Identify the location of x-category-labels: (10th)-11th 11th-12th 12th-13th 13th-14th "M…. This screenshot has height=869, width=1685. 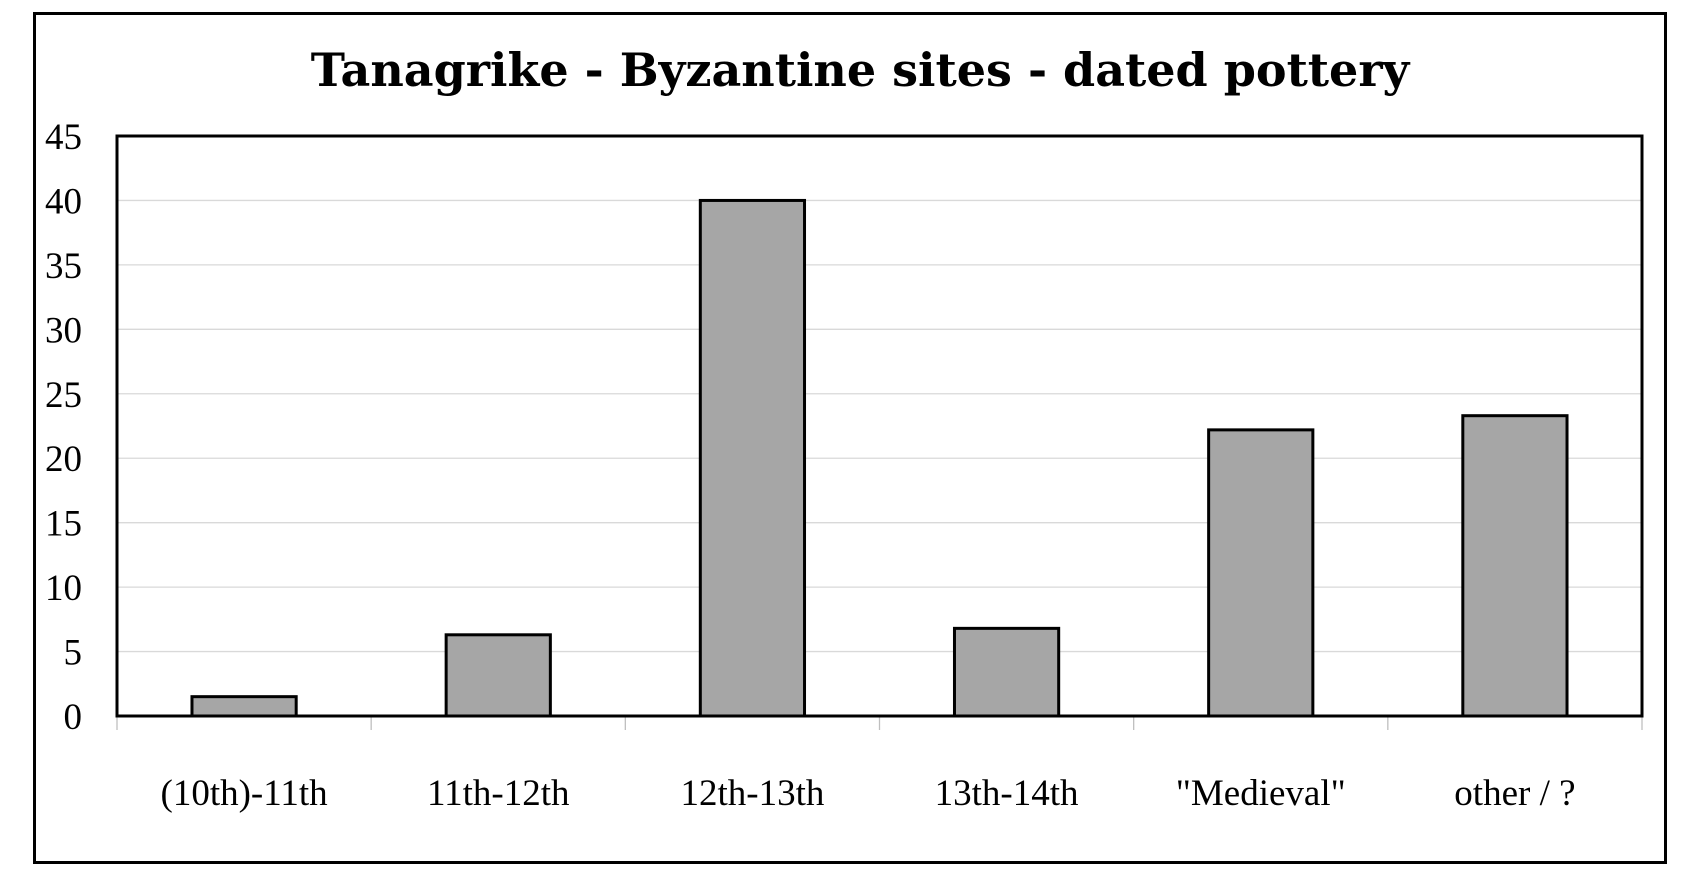
(868, 793).